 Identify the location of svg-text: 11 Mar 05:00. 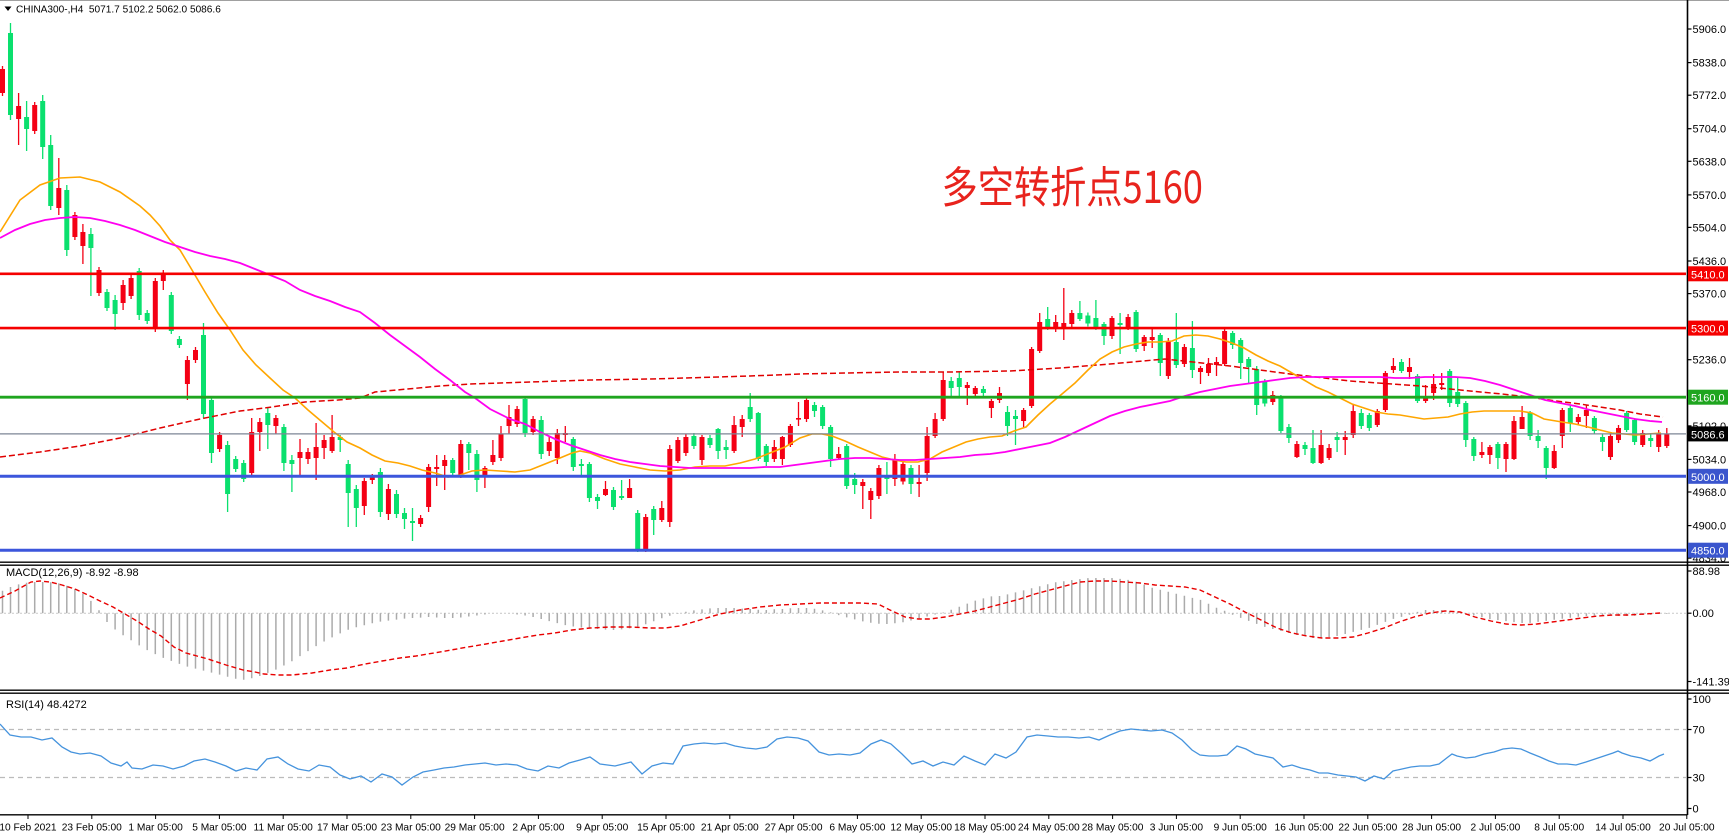
(284, 828).